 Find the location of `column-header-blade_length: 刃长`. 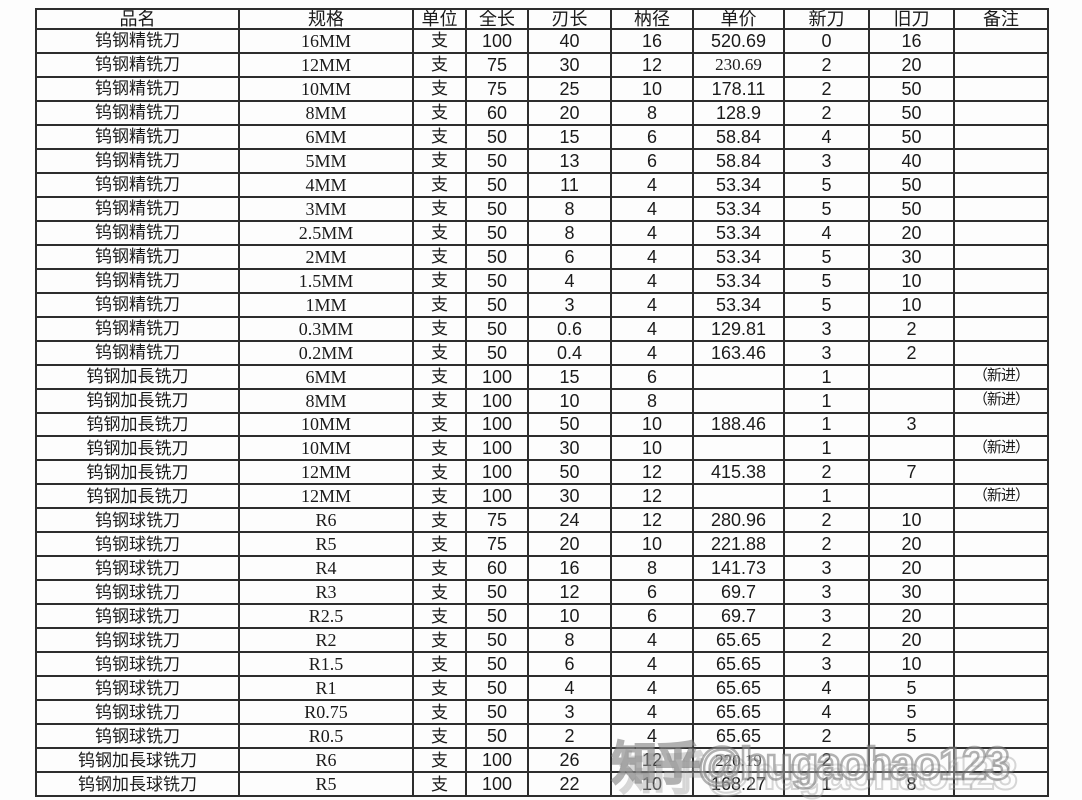

column-header-blade_length: 刃长 is located at coordinates (569, 19).